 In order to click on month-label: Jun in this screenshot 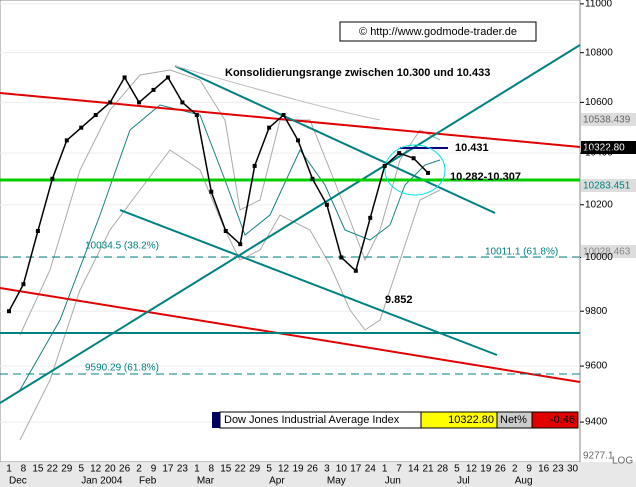, I will do `click(393, 481)`.